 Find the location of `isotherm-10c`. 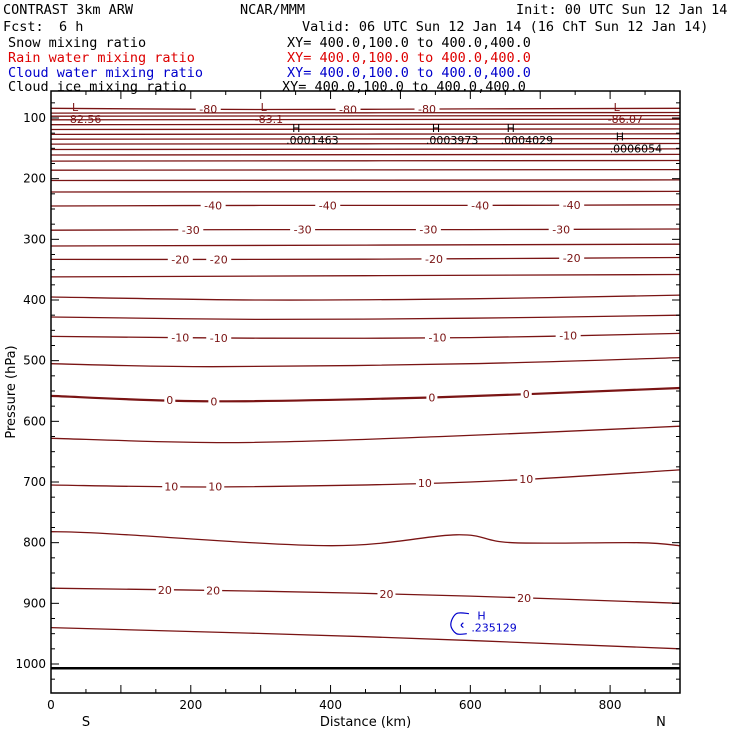

isotherm-10c is located at coordinates (365, 478).